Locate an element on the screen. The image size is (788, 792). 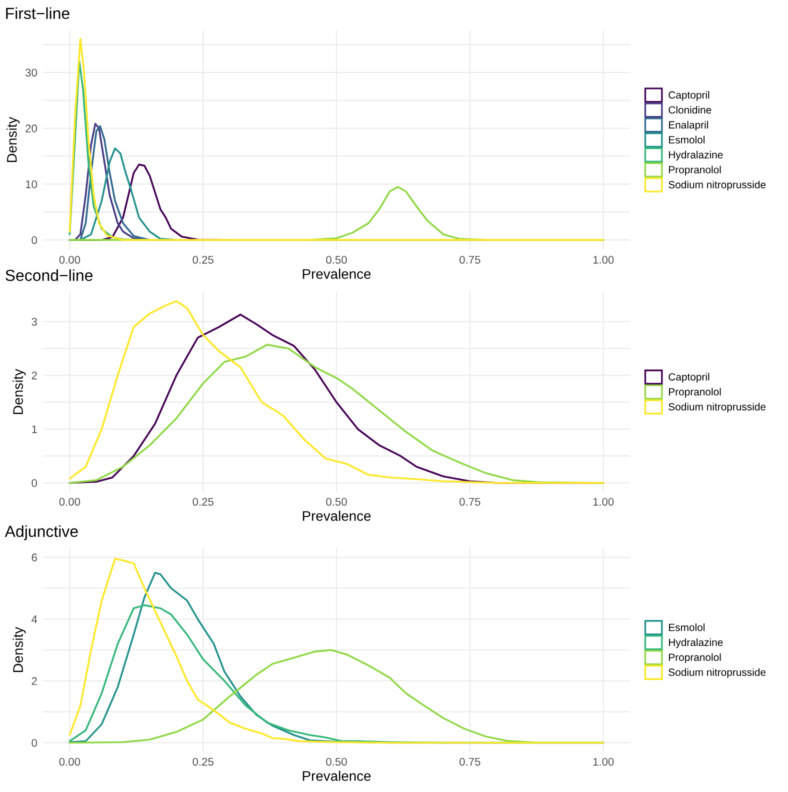
legend-label: Captopril is located at coordinates (689, 96).